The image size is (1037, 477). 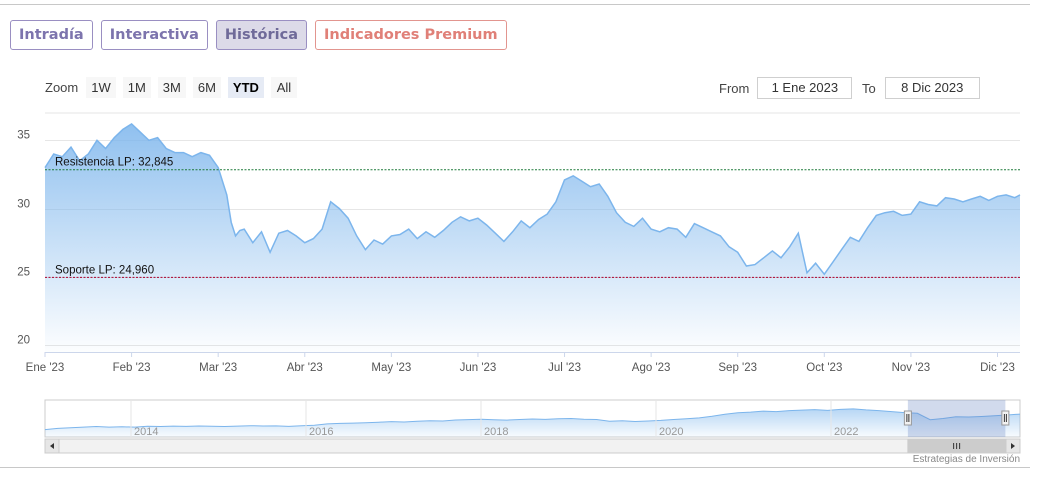 I want to click on navigator-area, so click(x=532, y=422).